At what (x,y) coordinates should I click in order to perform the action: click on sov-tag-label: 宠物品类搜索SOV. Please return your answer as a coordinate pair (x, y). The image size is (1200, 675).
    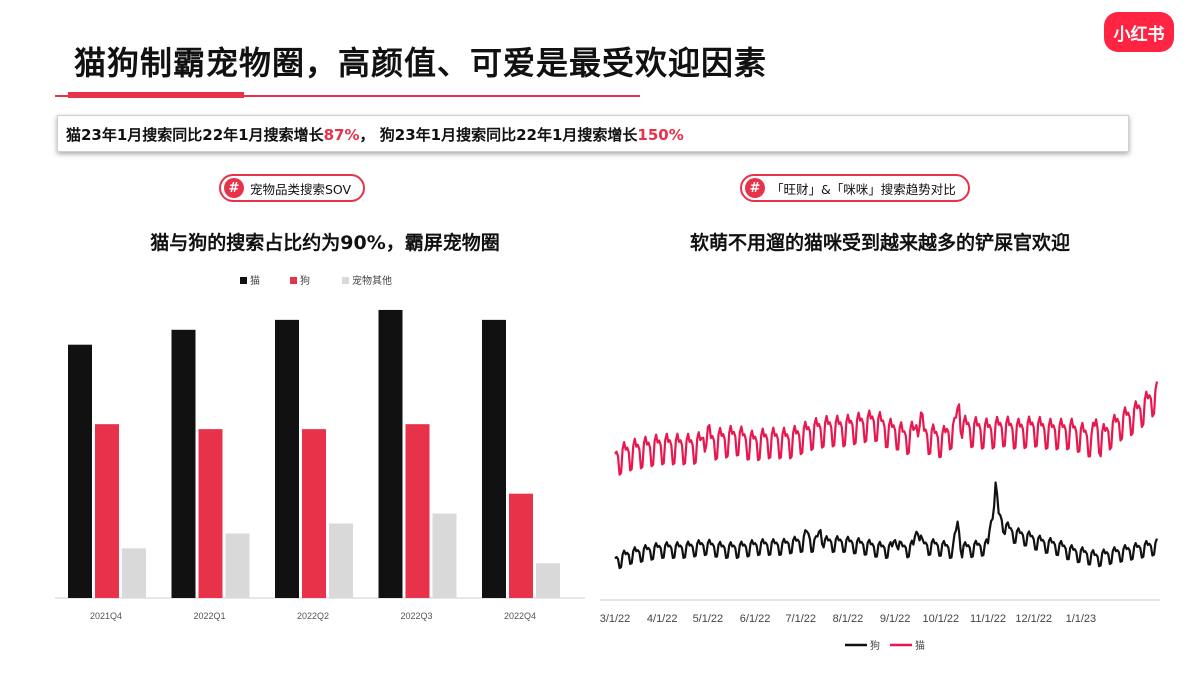
    Looking at the image, I should click on (301, 189).